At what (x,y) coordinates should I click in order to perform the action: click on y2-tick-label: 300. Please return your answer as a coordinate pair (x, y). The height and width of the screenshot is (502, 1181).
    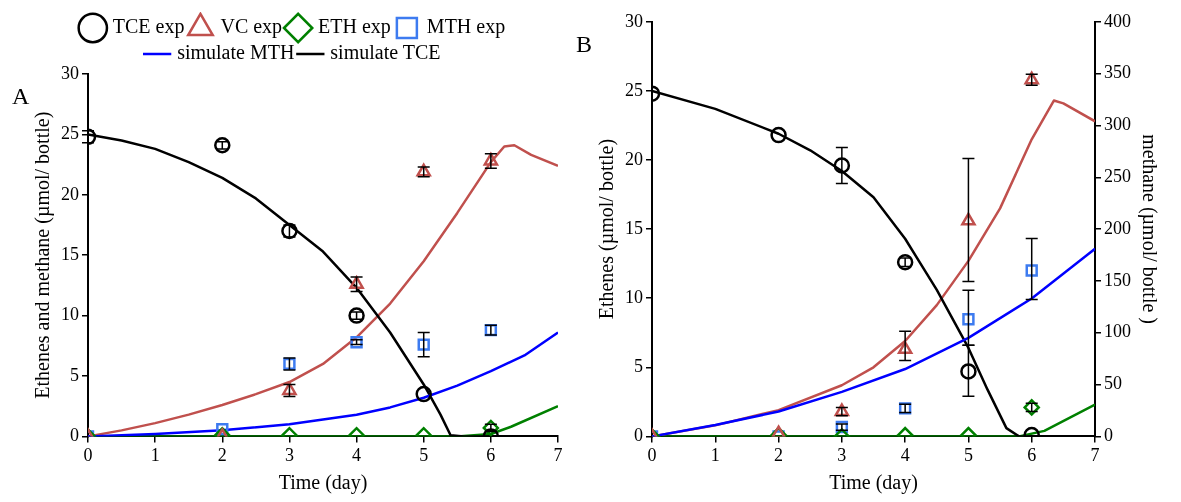
    Looking at the image, I should click on (1117, 124).